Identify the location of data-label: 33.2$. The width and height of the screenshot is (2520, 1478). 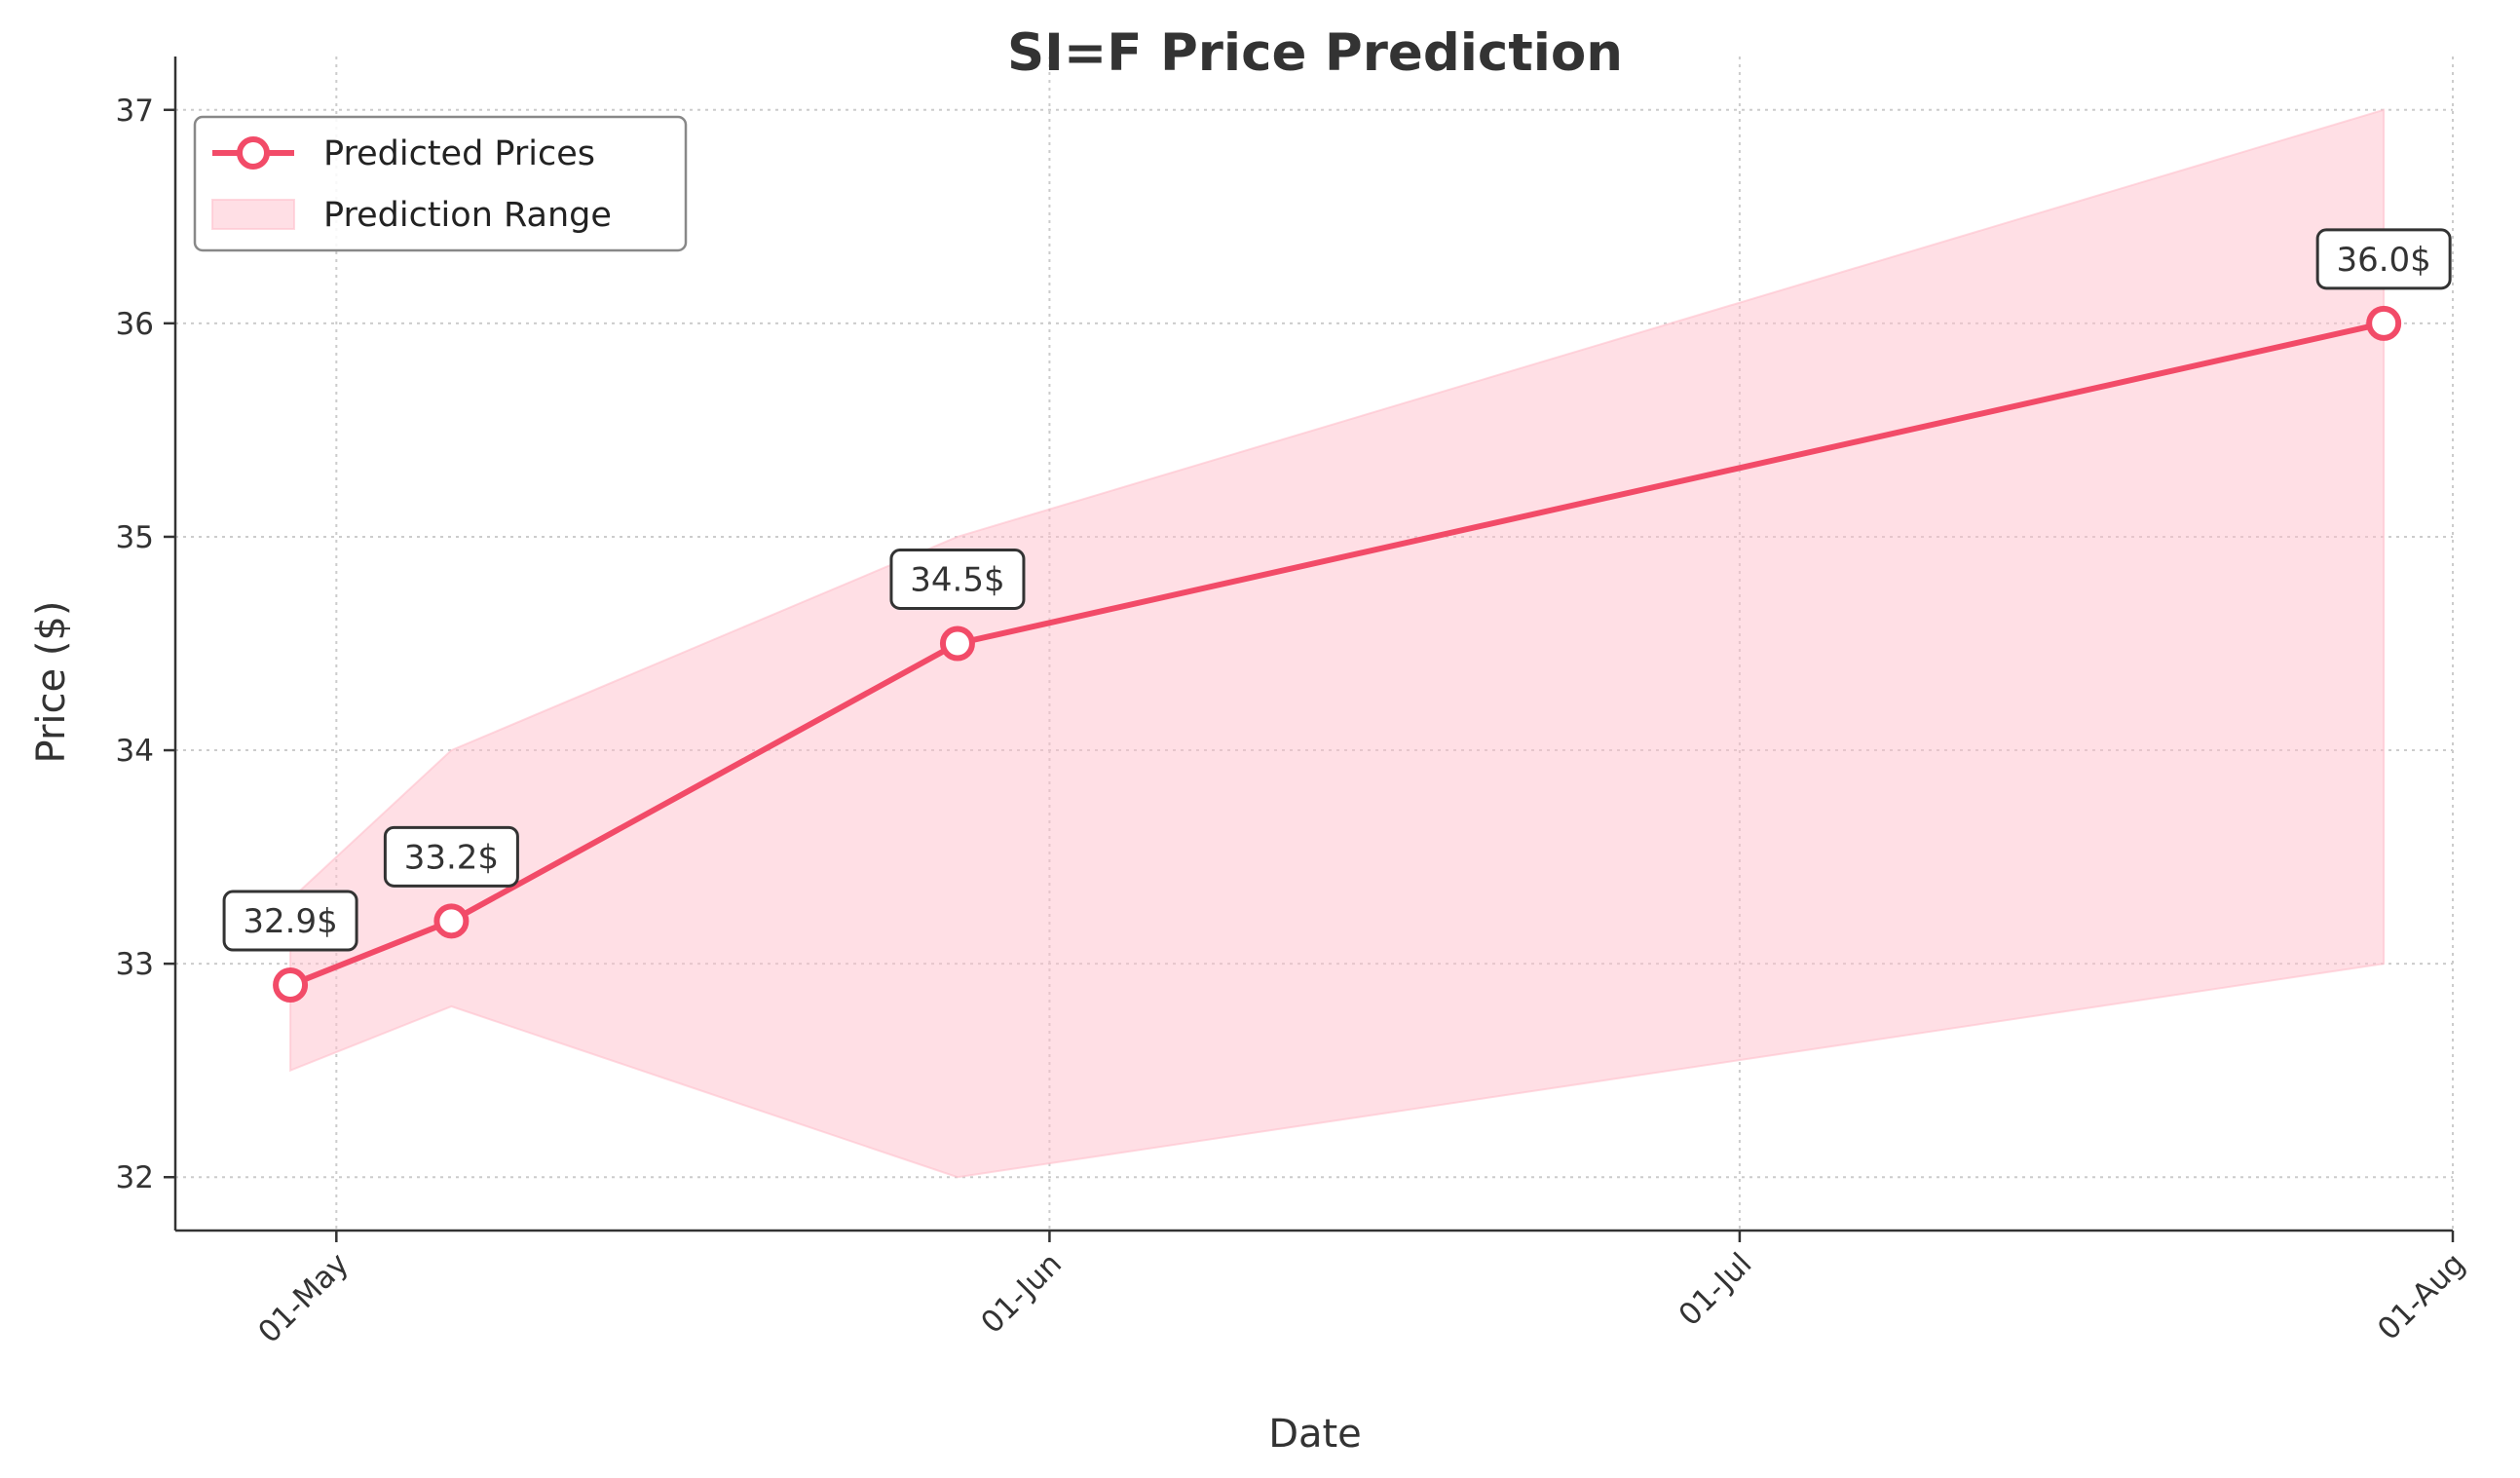
(451, 857).